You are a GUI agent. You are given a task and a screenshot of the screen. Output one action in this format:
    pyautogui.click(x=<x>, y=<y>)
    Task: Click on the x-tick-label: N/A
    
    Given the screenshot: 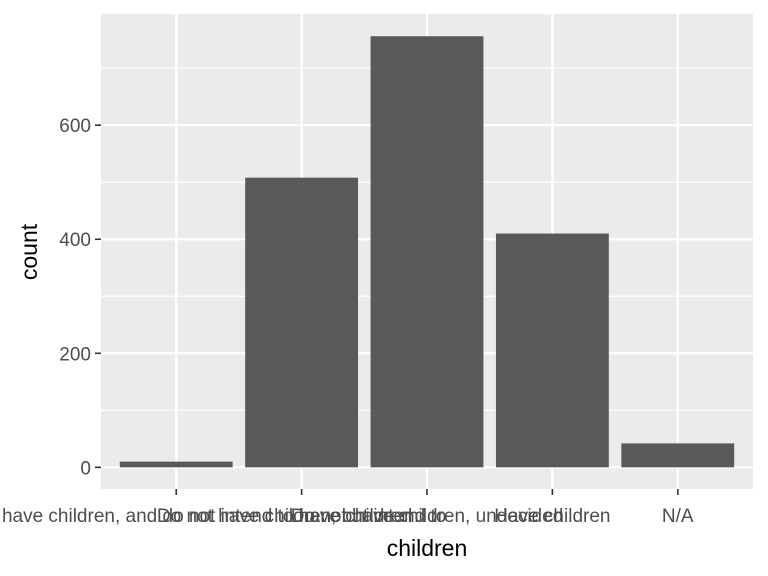 What is the action you would take?
    pyautogui.click(x=678, y=516)
    